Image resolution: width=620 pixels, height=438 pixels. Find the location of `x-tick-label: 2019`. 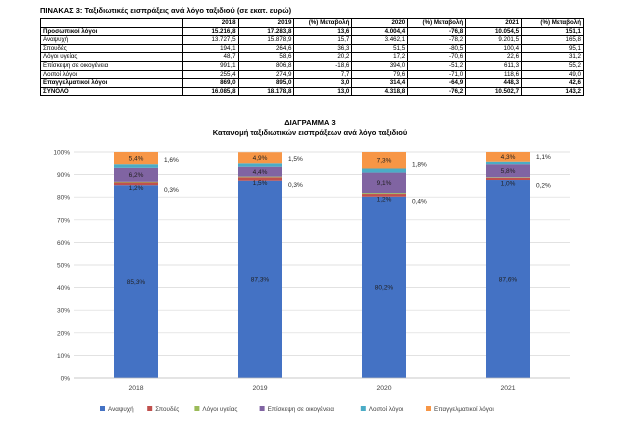

x-tick-label: 2019 is located at coordinates (259, 388).